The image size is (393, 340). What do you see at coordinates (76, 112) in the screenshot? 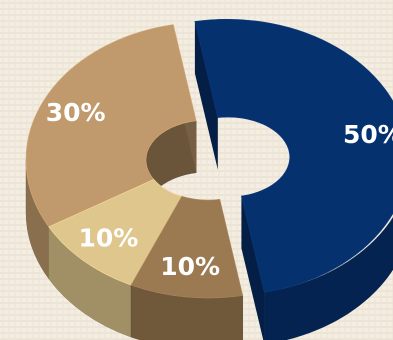
I see `slice-label: 30%` at bounding box center [76, 112].